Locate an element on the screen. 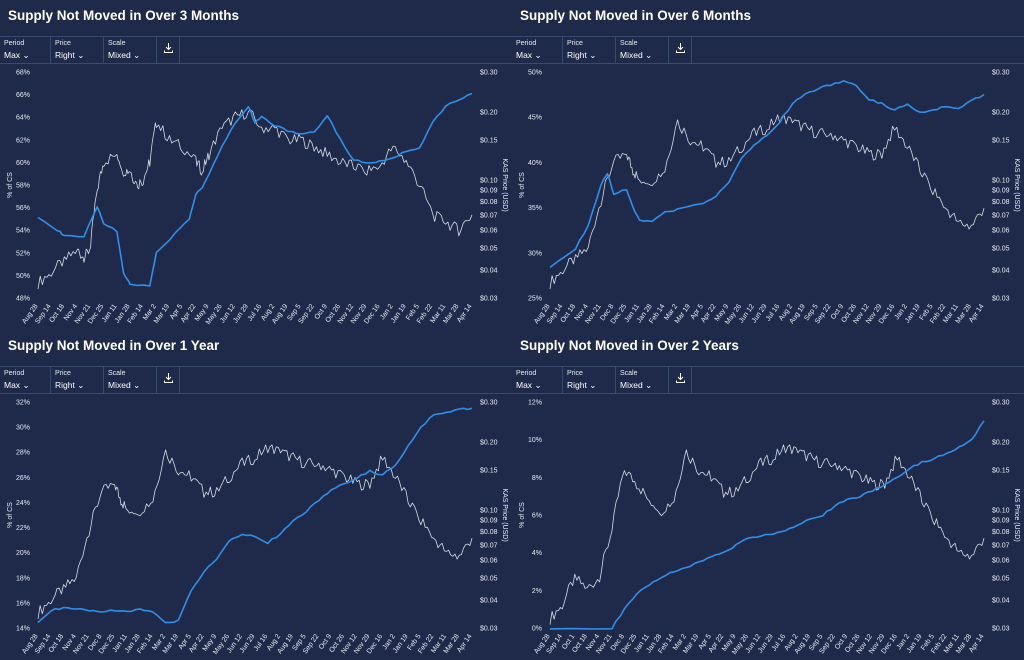 This screenshot has height=660, width=1024. y2-axis-label: KAS Price (USD) is located at coordinates (1016, 184).